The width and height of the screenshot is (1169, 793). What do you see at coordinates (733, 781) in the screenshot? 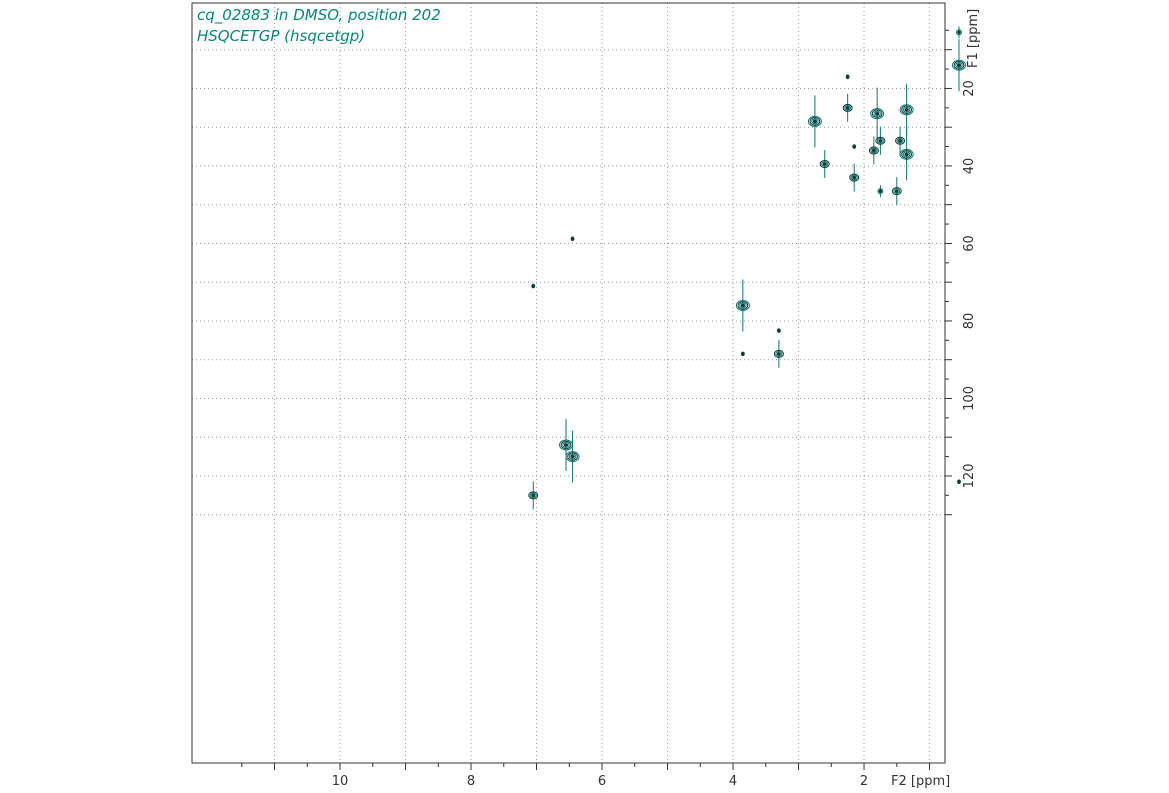
I see `x-tick-label: 4` at bounding box center [733, 781].